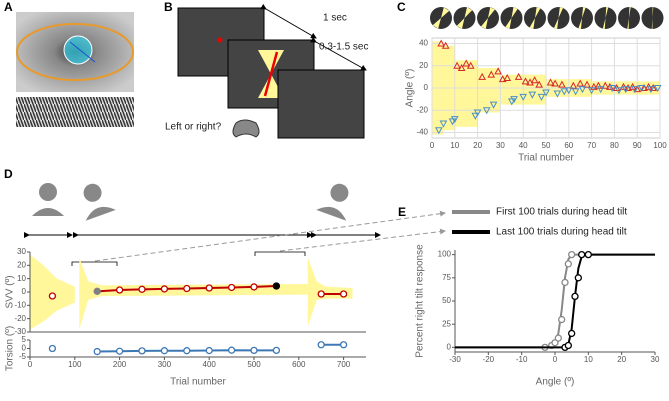  I want to click on x-tick-label: 40, so click(523, 145).